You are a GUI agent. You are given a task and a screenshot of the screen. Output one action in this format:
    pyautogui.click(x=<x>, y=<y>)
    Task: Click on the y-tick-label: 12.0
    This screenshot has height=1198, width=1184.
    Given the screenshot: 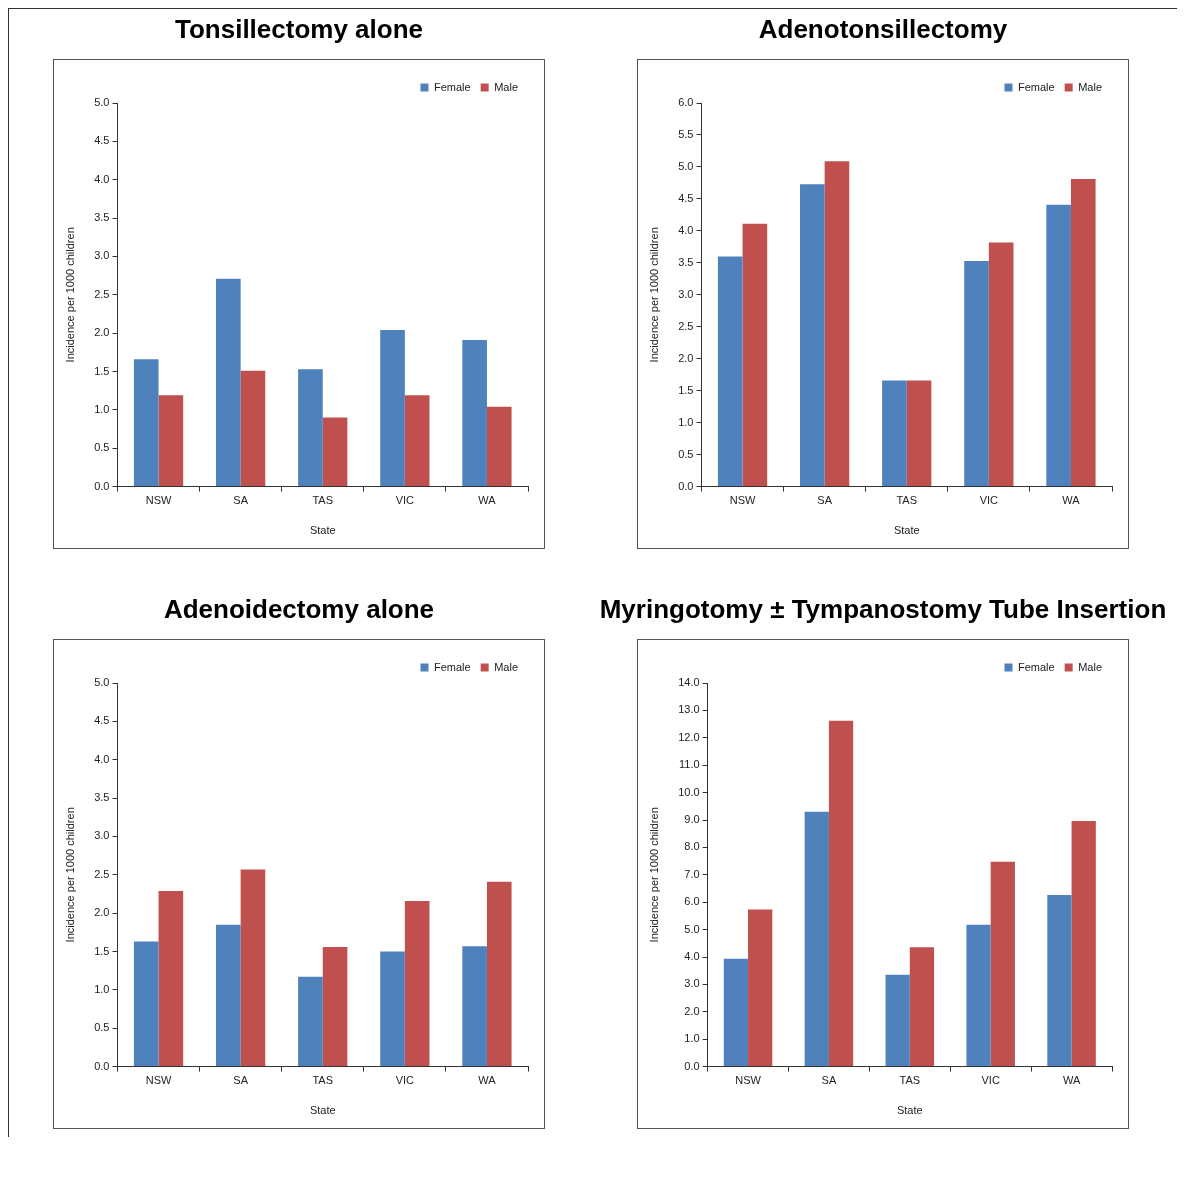 What is the action you would take?
    pyautogui.click(x=689, y=736)
    